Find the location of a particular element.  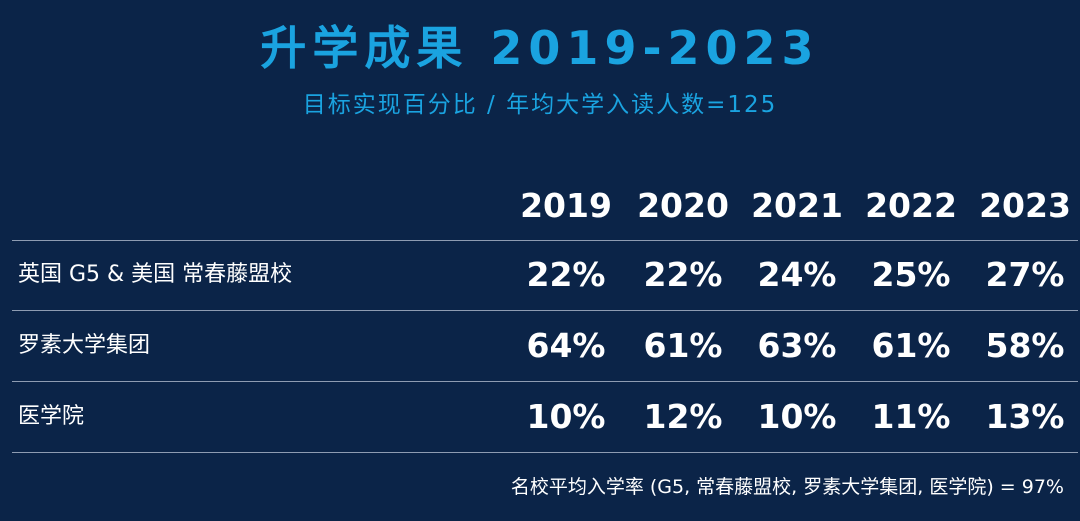

column-header-2019: 2019 is located at coordinates (566, 205).